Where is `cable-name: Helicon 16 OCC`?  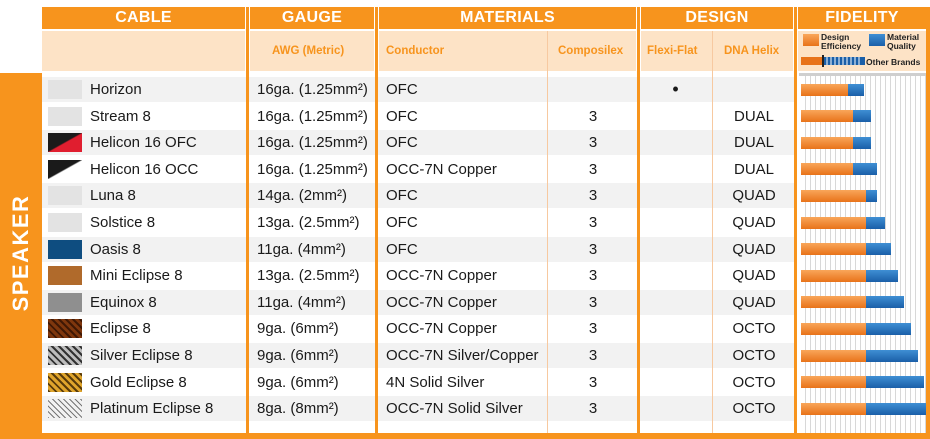
cable-name: Helicon 16 OCC is located at coordinates (144, 169).